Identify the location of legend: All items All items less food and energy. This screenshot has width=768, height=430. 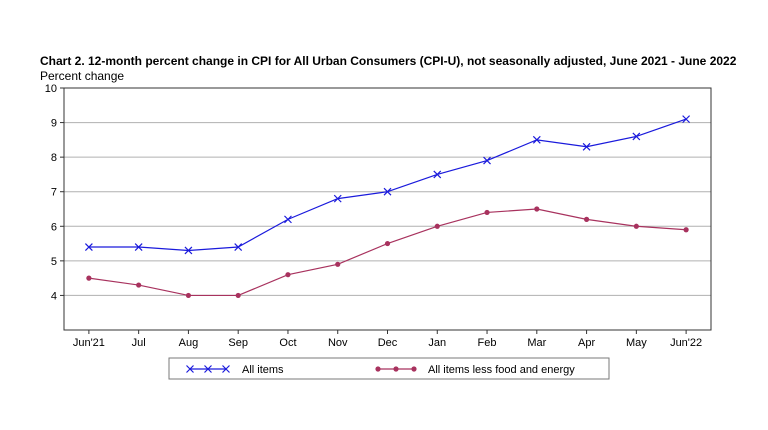
(389, 368).